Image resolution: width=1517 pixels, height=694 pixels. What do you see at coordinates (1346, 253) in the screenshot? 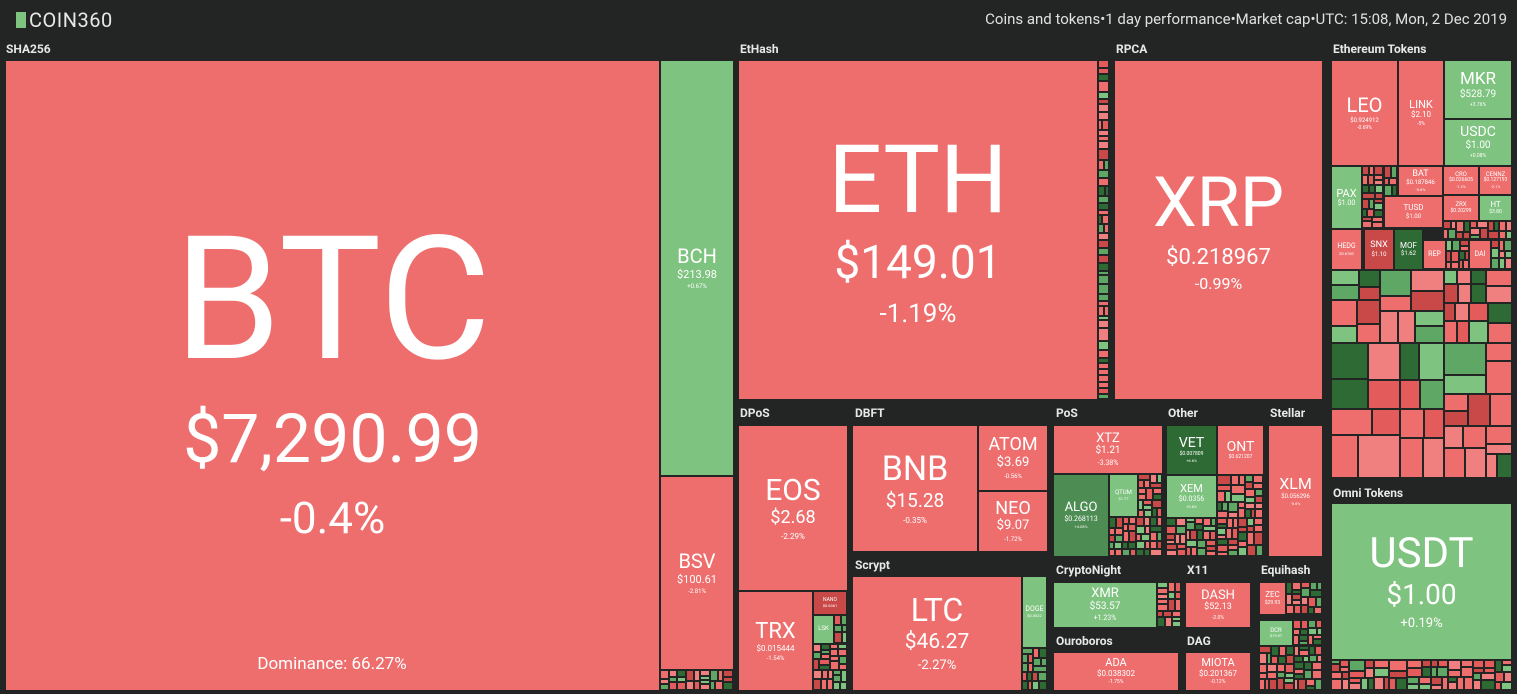
I see `coin-price: $0.6780` at bounding box center [1346, 253].